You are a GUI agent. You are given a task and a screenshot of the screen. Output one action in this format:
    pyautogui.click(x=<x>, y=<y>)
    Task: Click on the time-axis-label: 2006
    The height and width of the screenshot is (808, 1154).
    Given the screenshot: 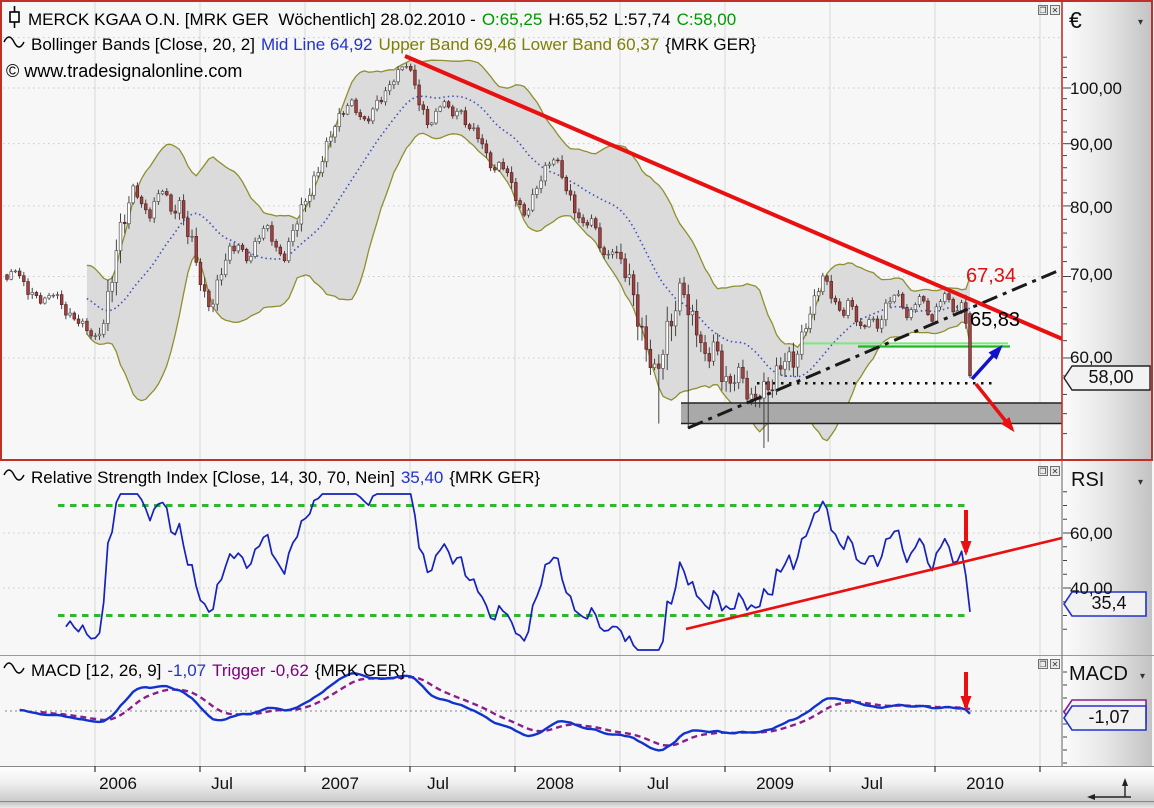 What is the action you would take?
    pyautogui.click(x=118, y=783)
    